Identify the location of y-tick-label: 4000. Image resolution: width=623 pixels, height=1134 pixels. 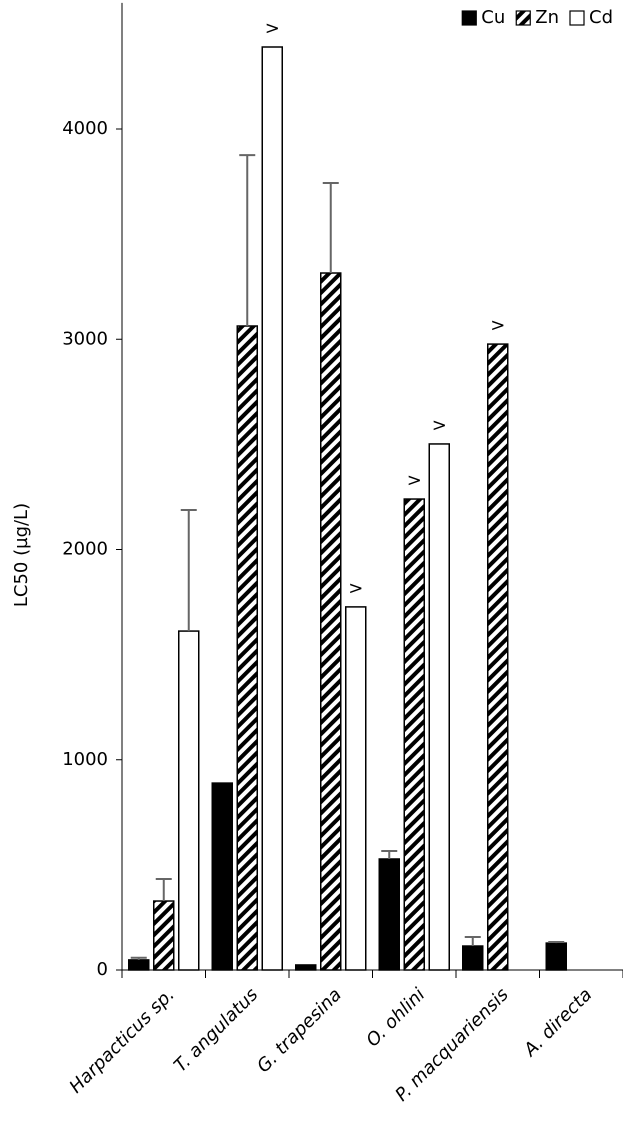
(85, 128).